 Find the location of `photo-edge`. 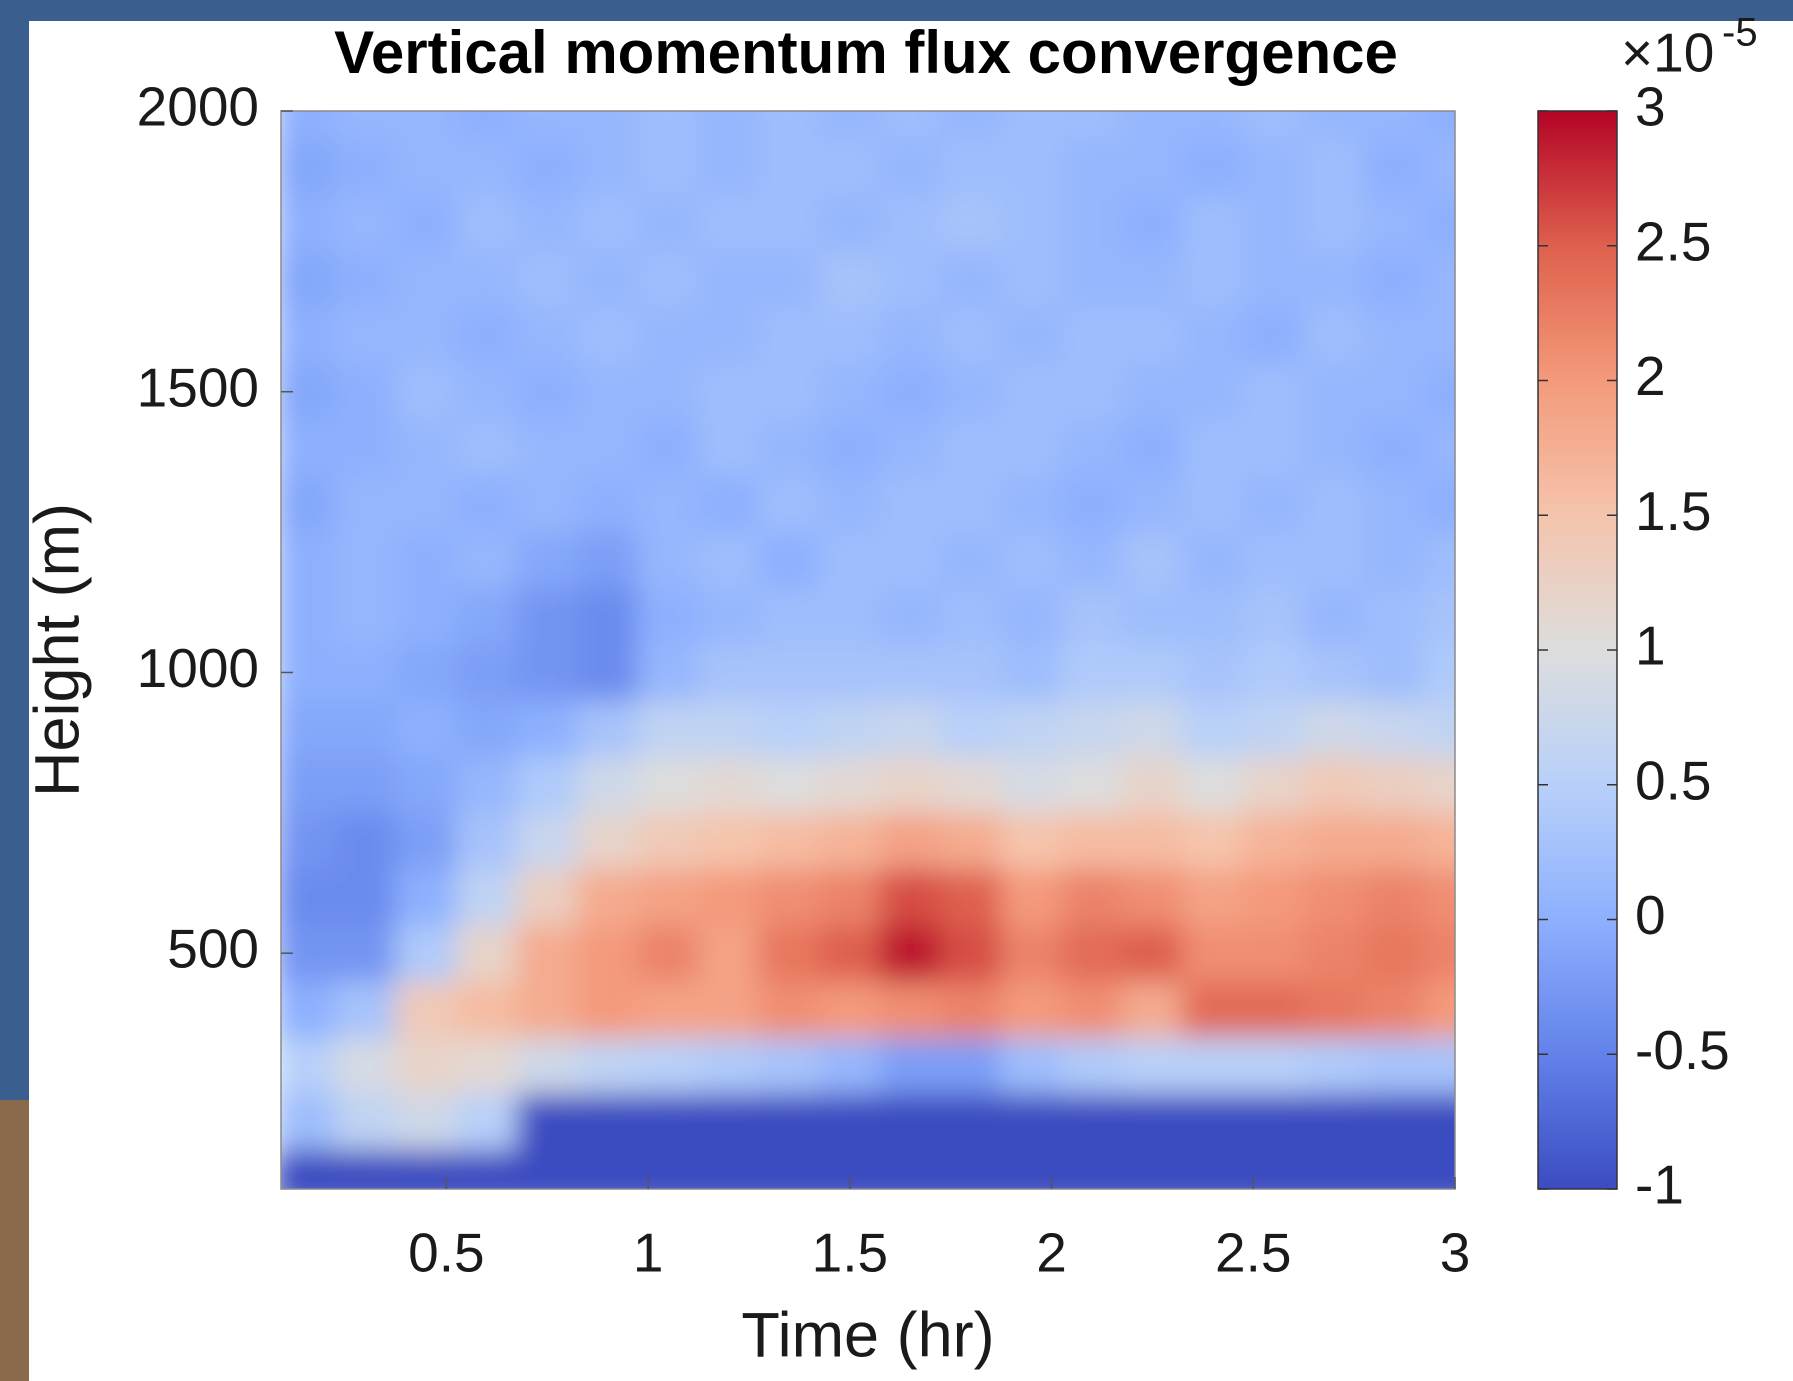

photo-edge is located at coordinates (14, 1240).